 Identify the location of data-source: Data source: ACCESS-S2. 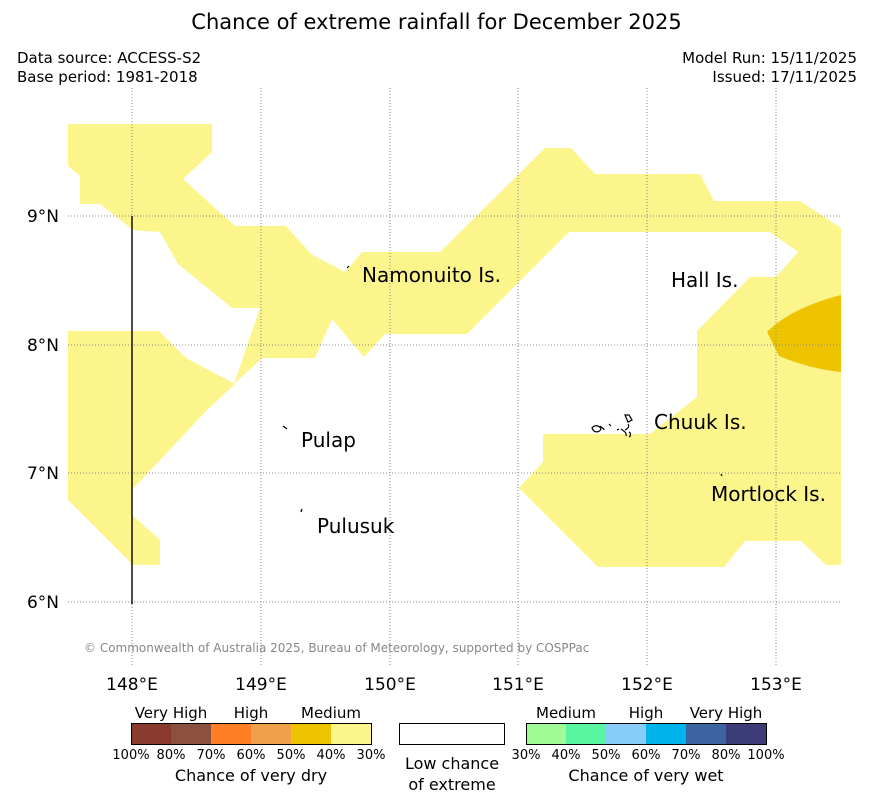
(109, 58).